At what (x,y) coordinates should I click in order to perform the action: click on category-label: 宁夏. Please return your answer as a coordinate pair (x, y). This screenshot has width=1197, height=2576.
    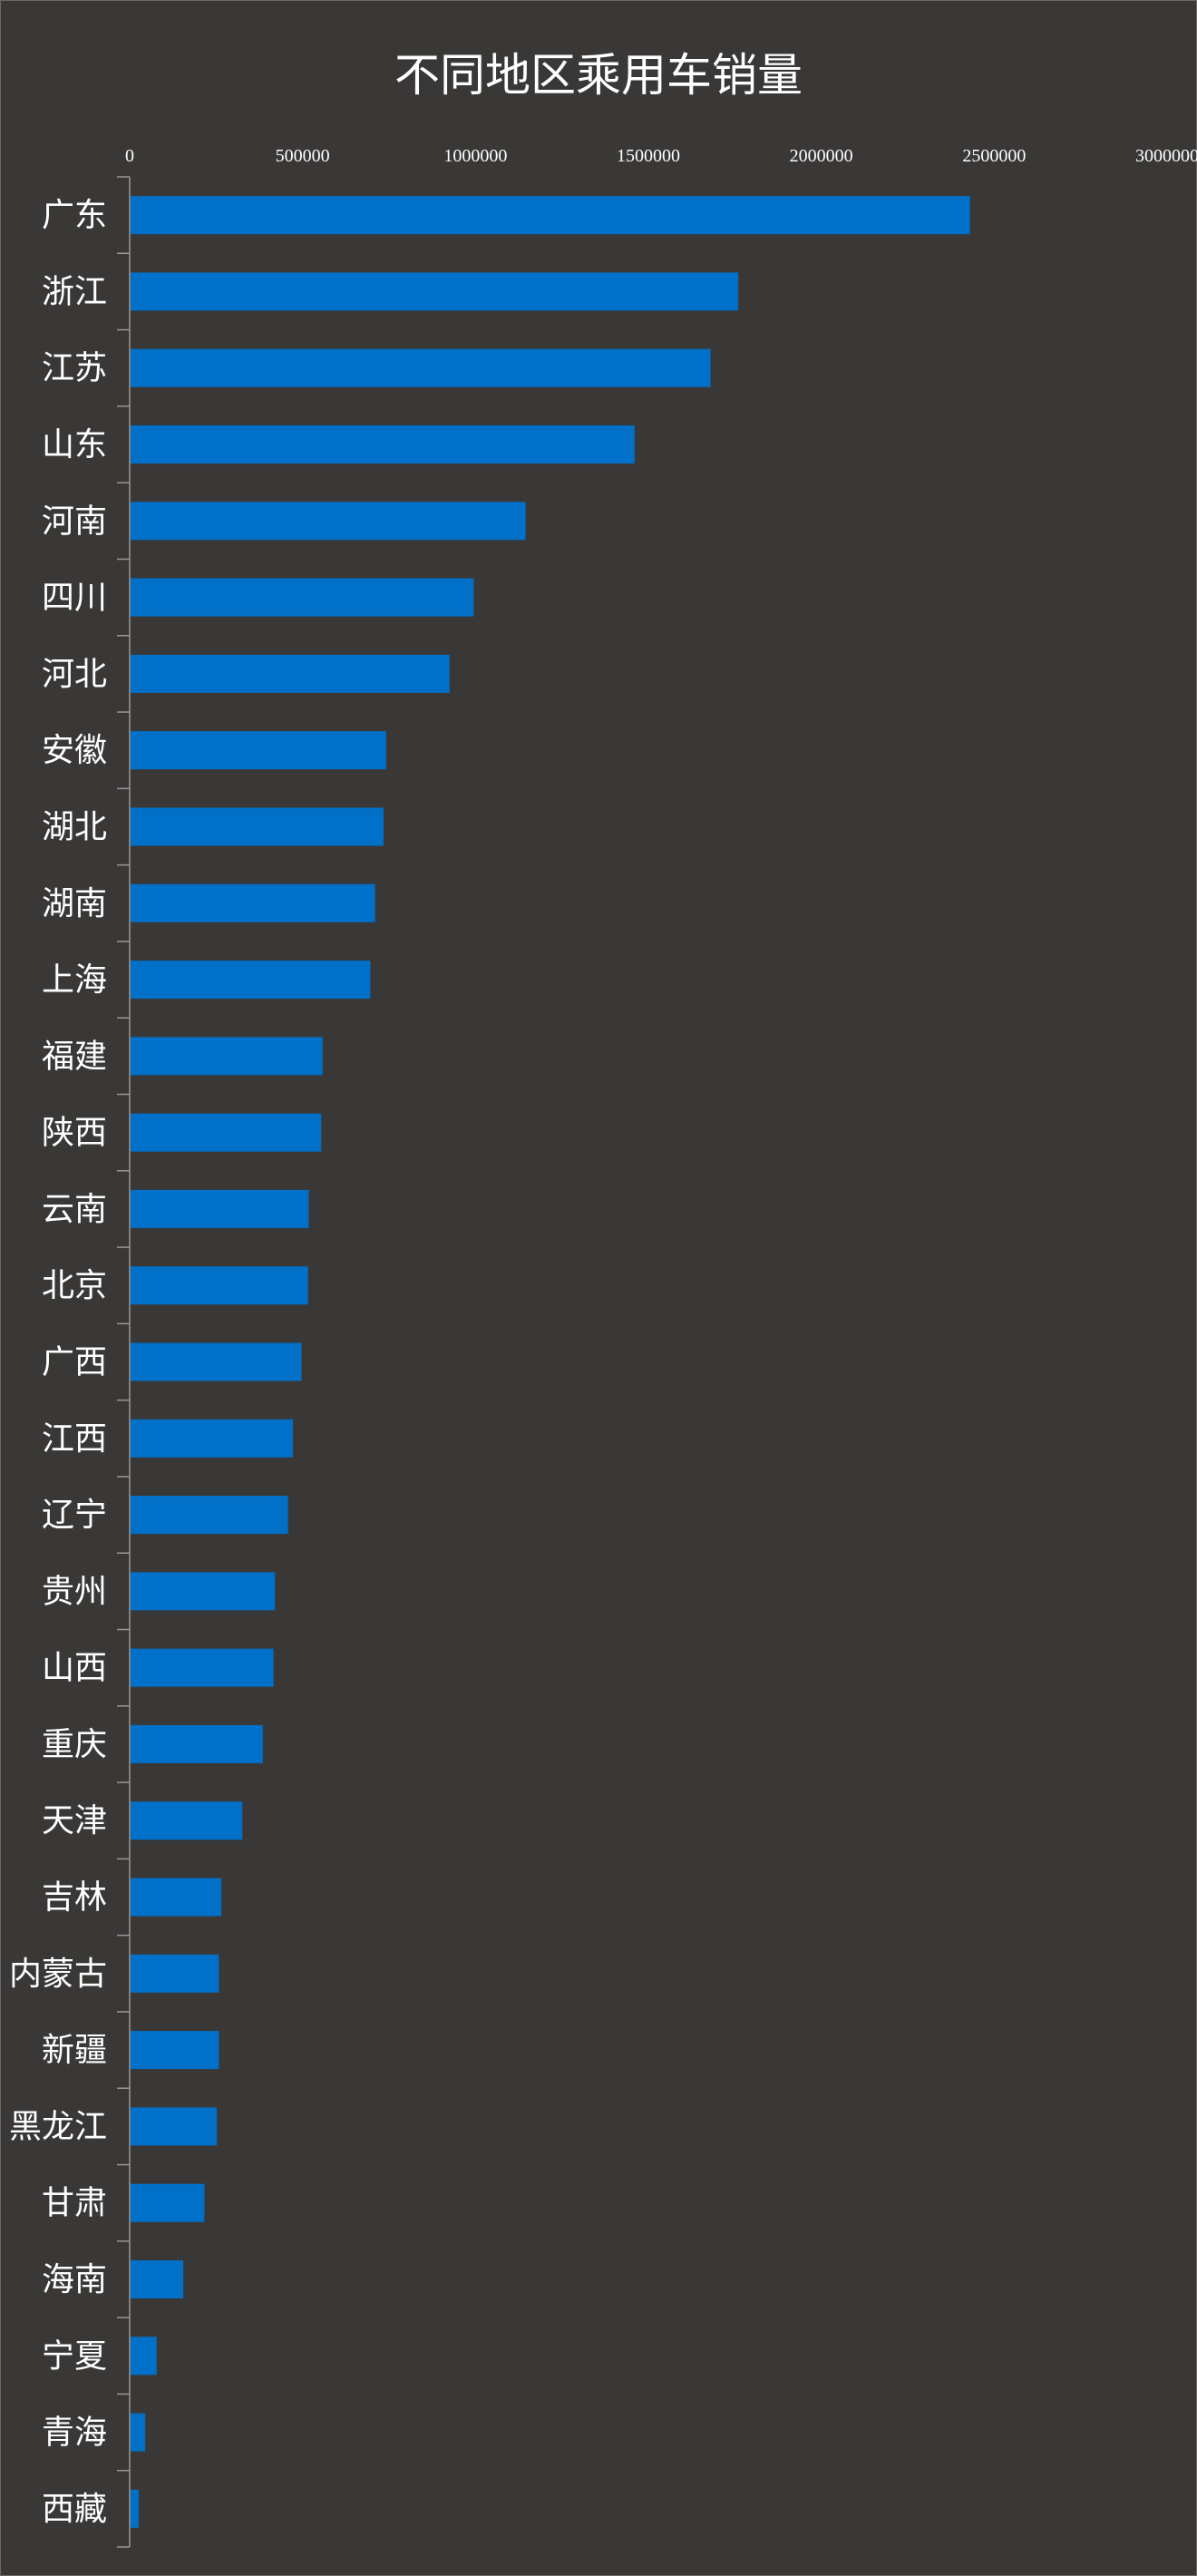
    Looking at the image, I should click on (74, 2356).